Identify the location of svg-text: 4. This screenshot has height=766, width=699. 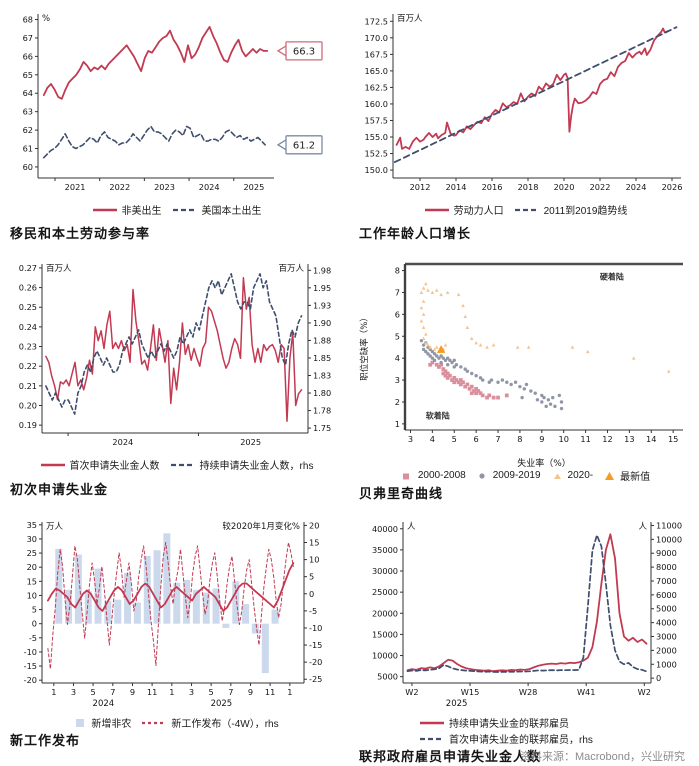
(432, 439).